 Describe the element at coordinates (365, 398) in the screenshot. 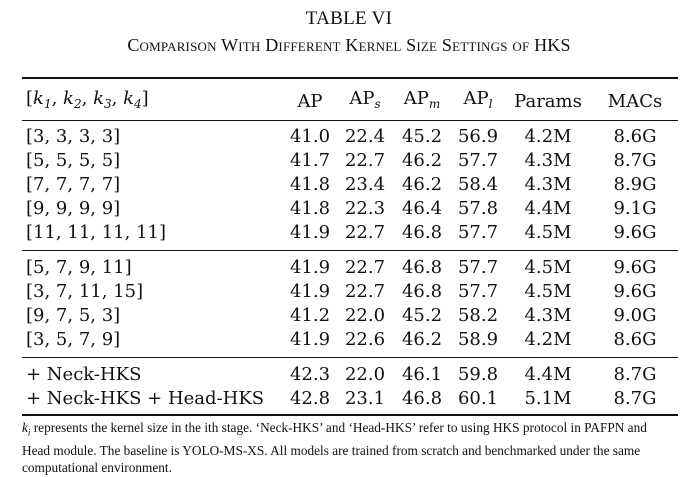

I see `cell-ap-small: 23.1` at that location.